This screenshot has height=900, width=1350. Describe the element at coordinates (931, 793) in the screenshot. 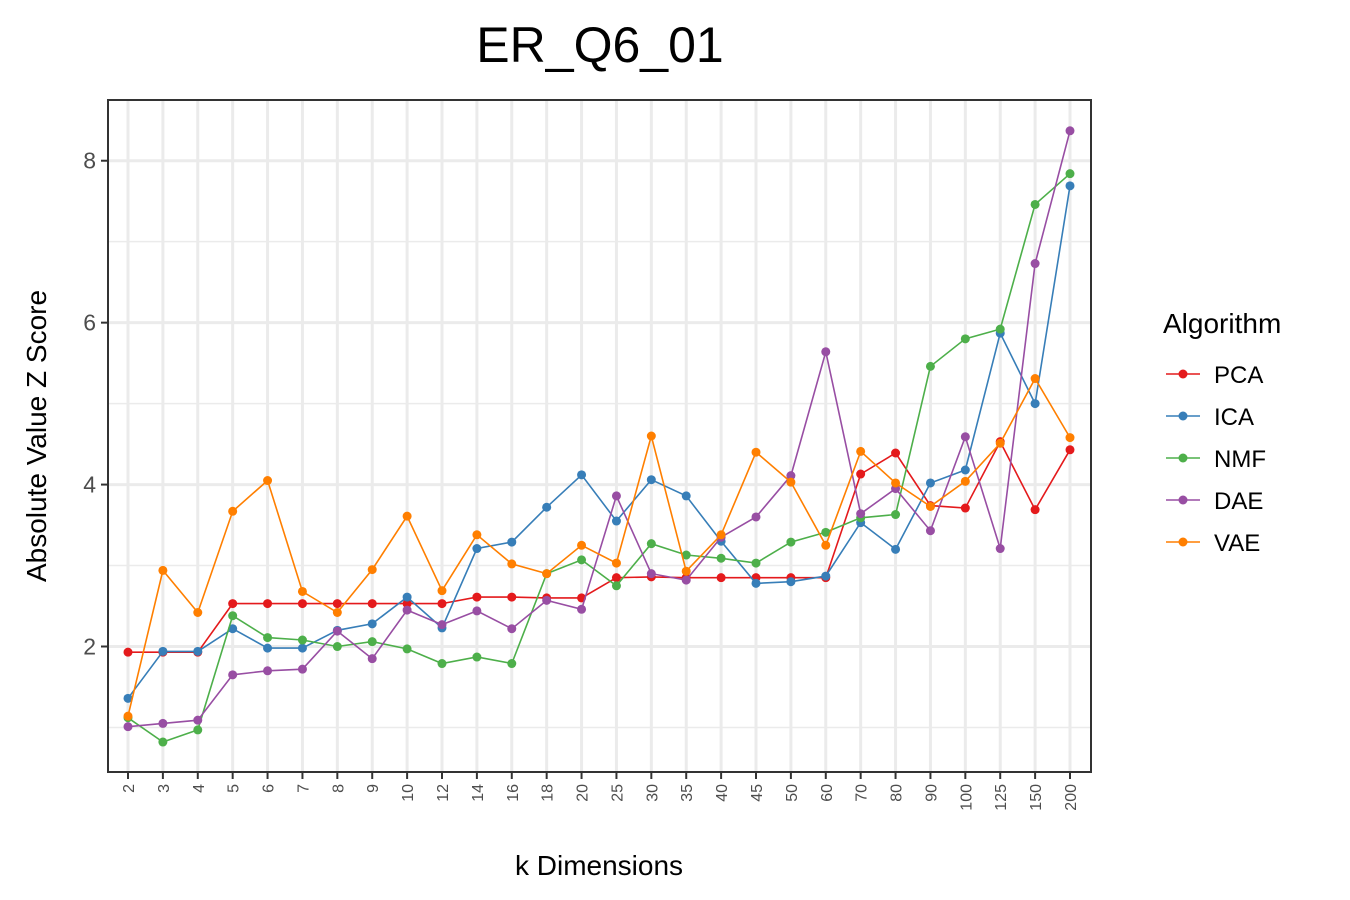

I see `x-tick-label: 90` at that location.